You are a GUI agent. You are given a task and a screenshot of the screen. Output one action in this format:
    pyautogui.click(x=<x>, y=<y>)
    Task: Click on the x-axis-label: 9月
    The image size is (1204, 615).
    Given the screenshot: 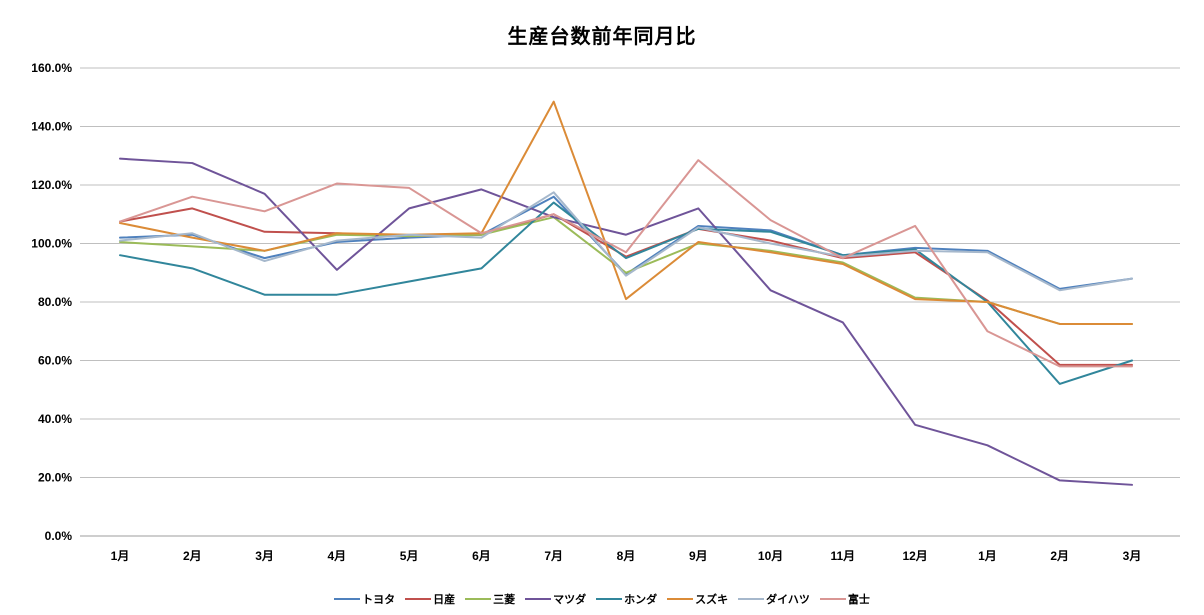 What is the action you would take?
    pyautogui.click(x=698, y=556)
    